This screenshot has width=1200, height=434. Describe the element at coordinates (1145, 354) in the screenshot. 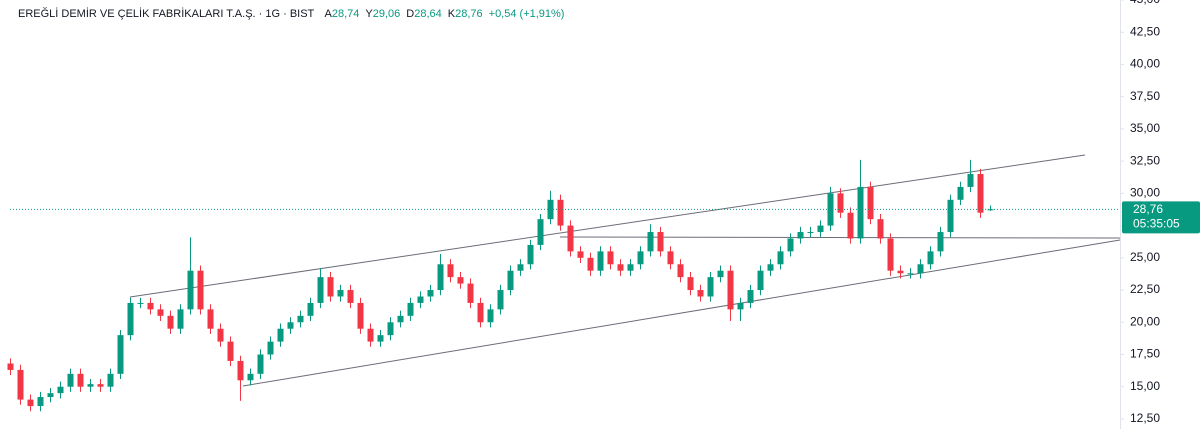

I see `y-tick-label: 17,50` at that location.